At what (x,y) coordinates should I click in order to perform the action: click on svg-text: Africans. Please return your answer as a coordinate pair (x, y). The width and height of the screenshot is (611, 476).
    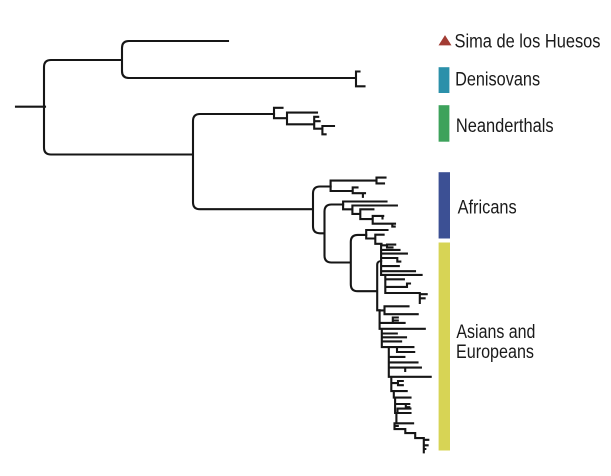
    Looking at the image, I should click on (487, 207).